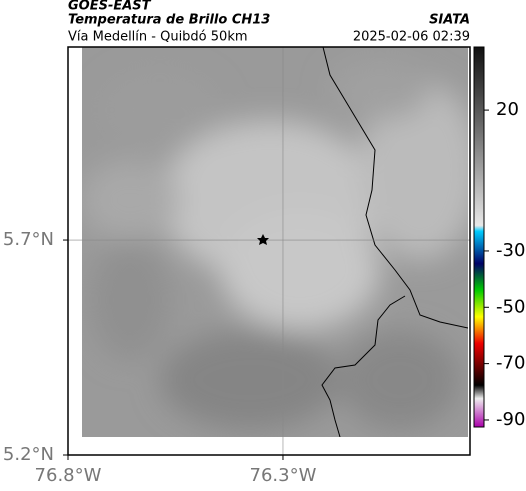 Image resolution: width=526 pixels, height=491 pixels. What do you see at coordinates (479, 237) in the screenshot?
I see `colorbar` at bounding box center [479, 237].